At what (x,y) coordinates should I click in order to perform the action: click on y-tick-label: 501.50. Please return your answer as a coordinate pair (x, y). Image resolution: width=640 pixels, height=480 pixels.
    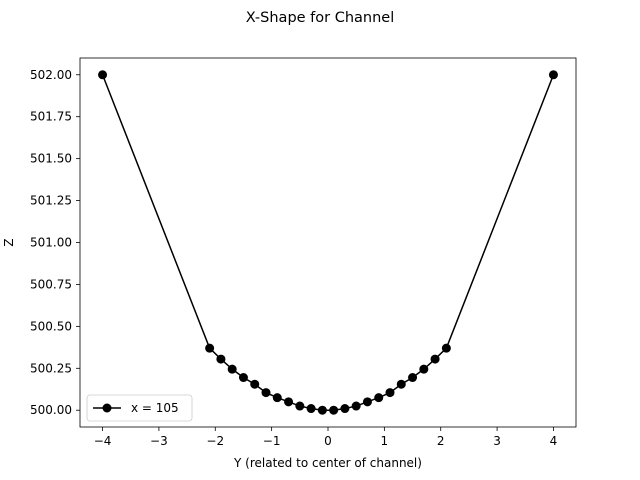
    Looking at the image, I should click on (51, 159).